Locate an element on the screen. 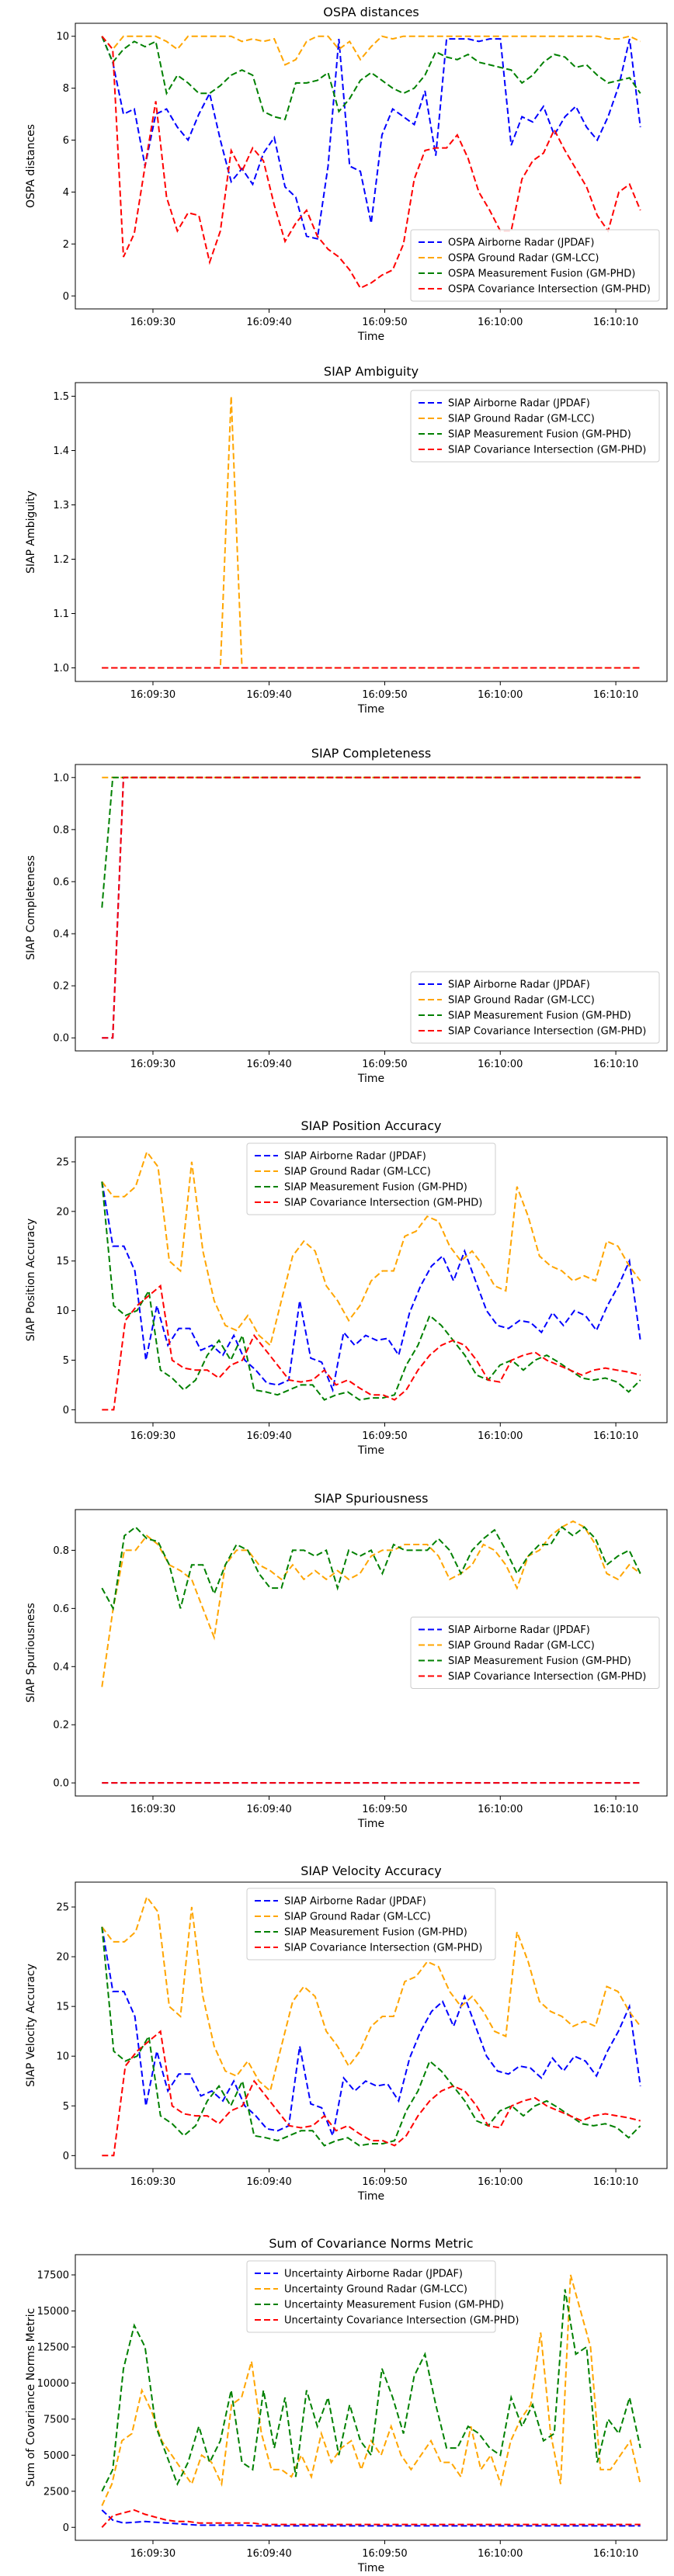 The width and height of the screenshot is (674, 2576). series-line-siap-covariance-intersection-gm-phd is located at coordinates (371, 907).